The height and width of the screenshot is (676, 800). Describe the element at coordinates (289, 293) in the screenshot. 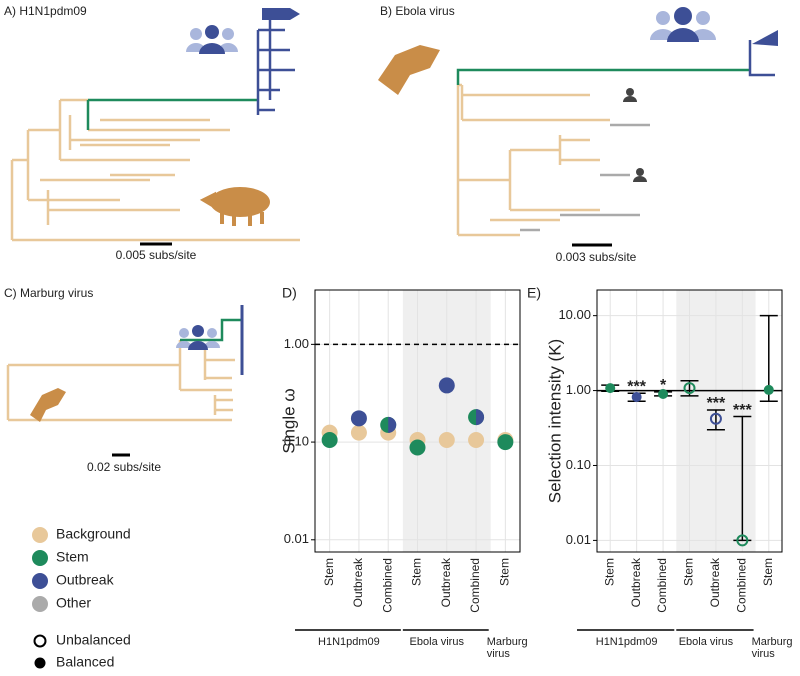

I see `panel-title: D)` at that location.